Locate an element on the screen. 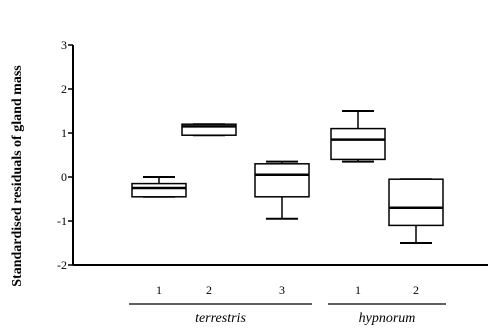 The height and width of the screenshot is (328, 491). y-tick-label: 2 is located at coordinates (64, 89).